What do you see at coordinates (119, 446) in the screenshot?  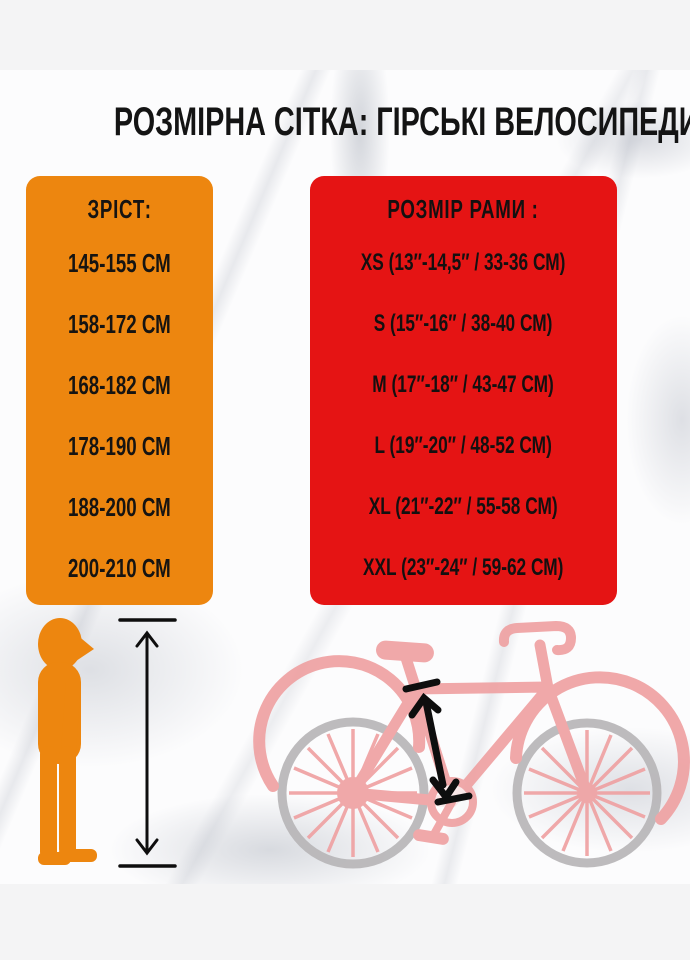 I see `height-row-4: 178-190 СМ` at bounding box center [119, 446].